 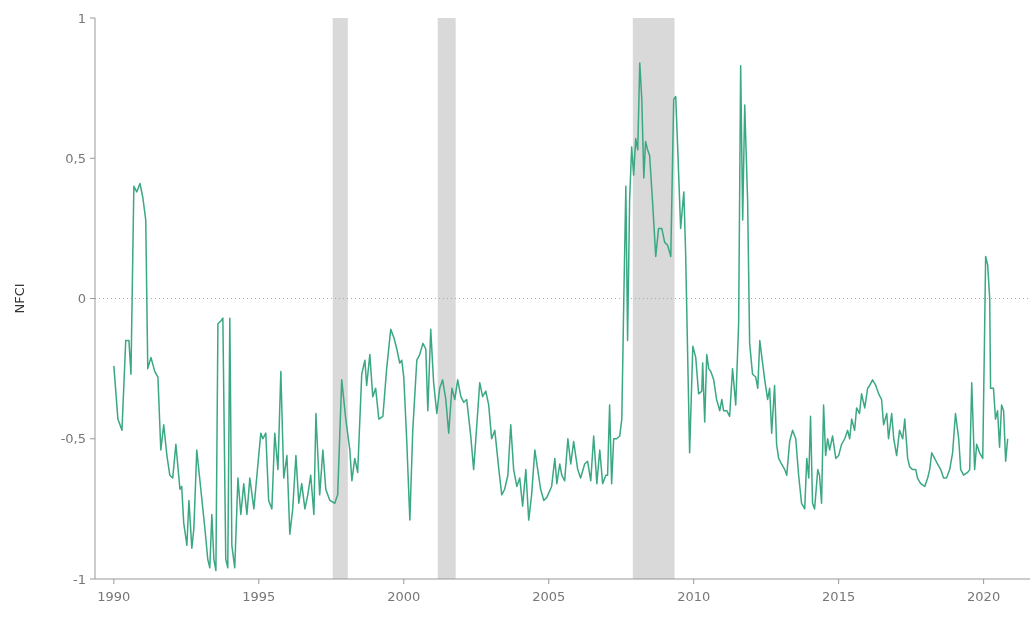 I want to click on x-tick-label: 1990, so click(x=114, y=596).